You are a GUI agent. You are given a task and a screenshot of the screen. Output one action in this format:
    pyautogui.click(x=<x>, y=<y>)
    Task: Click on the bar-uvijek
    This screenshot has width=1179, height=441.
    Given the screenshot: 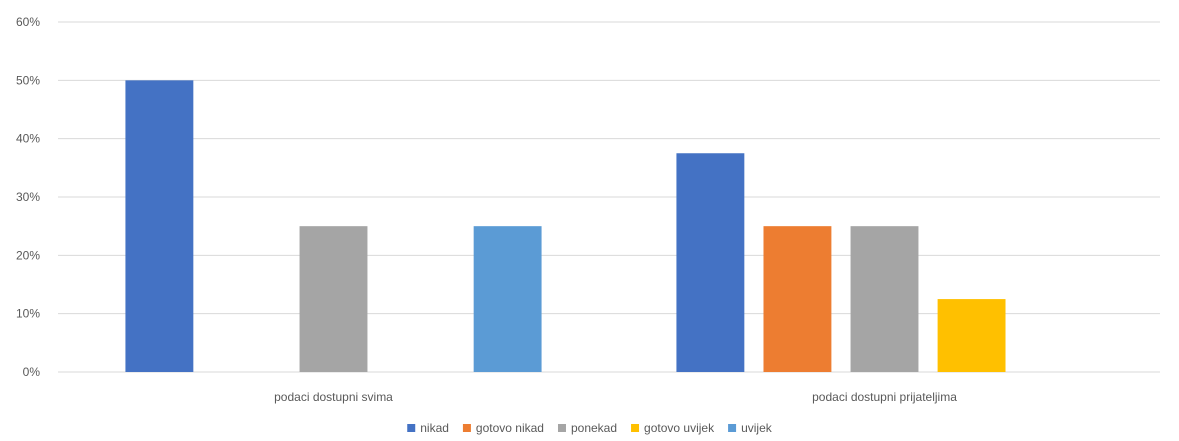 What is the action you would take?
    pyautogui.click(x=507, y=299)
    